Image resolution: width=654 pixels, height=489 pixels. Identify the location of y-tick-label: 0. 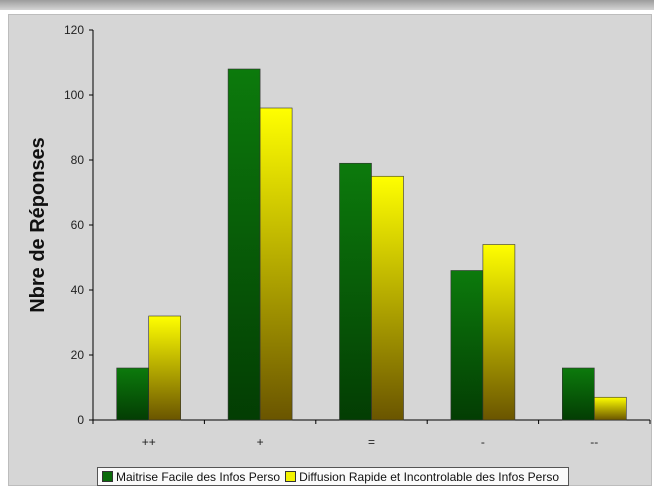
(80, 420).